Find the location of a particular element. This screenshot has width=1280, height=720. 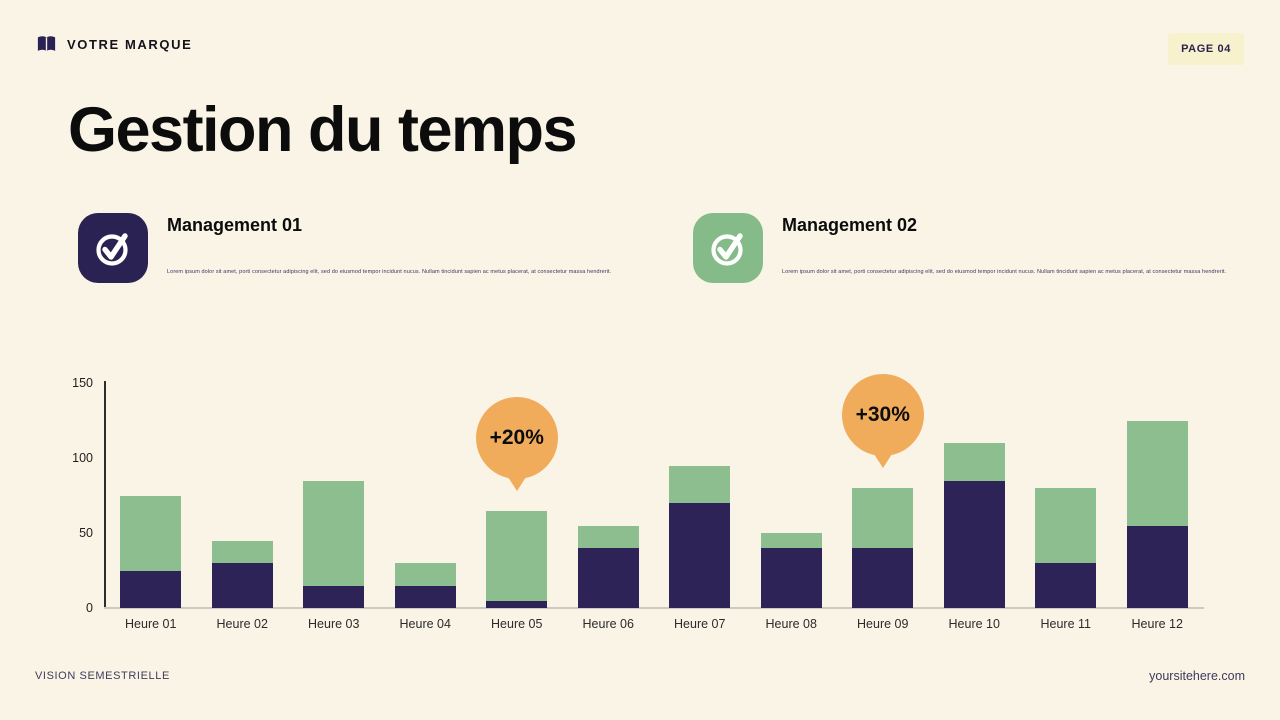

feature-title: Management 02 is located at coordinates (850, 225).